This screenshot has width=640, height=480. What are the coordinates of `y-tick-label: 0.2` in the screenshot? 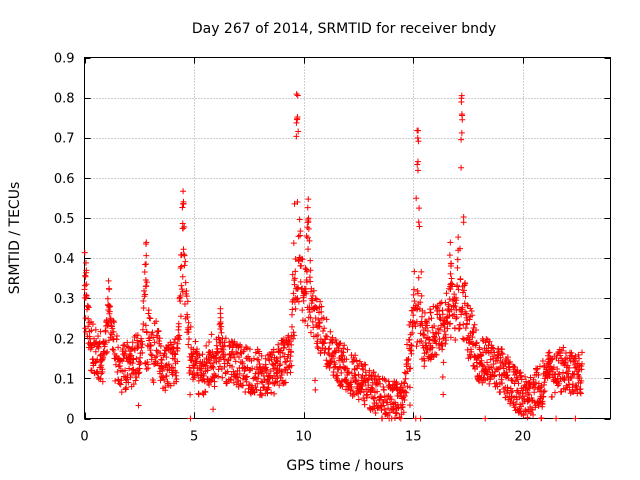 It's located at (64, 339).